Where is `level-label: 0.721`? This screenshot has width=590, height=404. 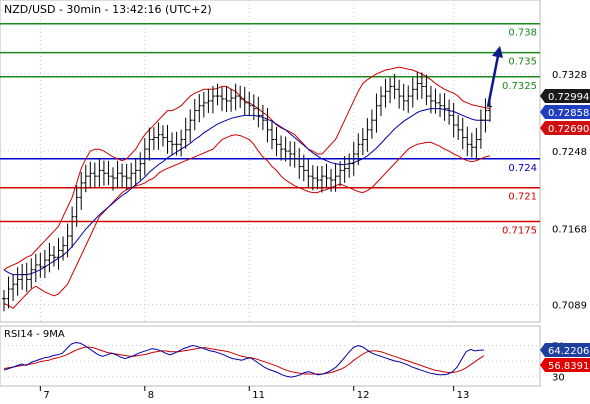 level-label: 0.721 is located at coordinates (522, 197).